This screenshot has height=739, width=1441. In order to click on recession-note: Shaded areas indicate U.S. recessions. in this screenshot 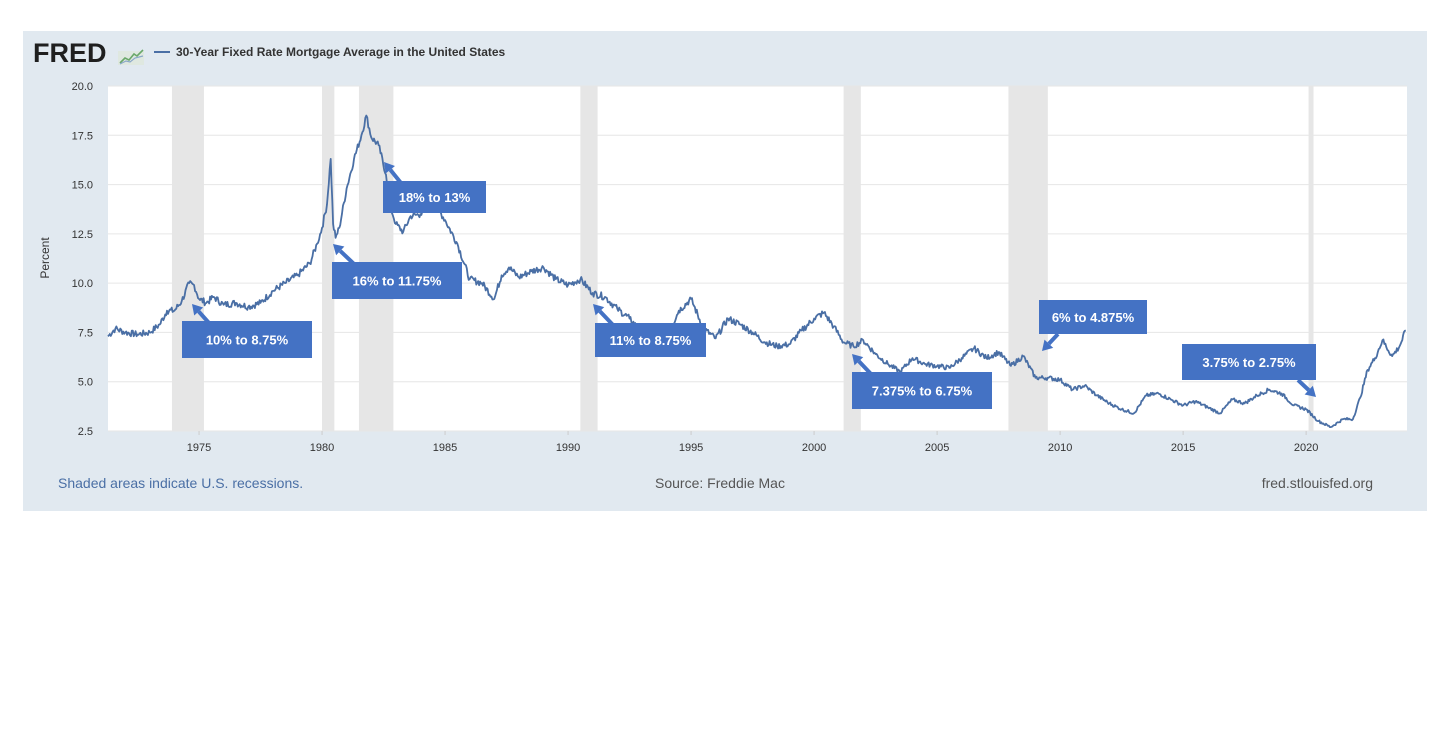, I will do `click(180, 483)`.